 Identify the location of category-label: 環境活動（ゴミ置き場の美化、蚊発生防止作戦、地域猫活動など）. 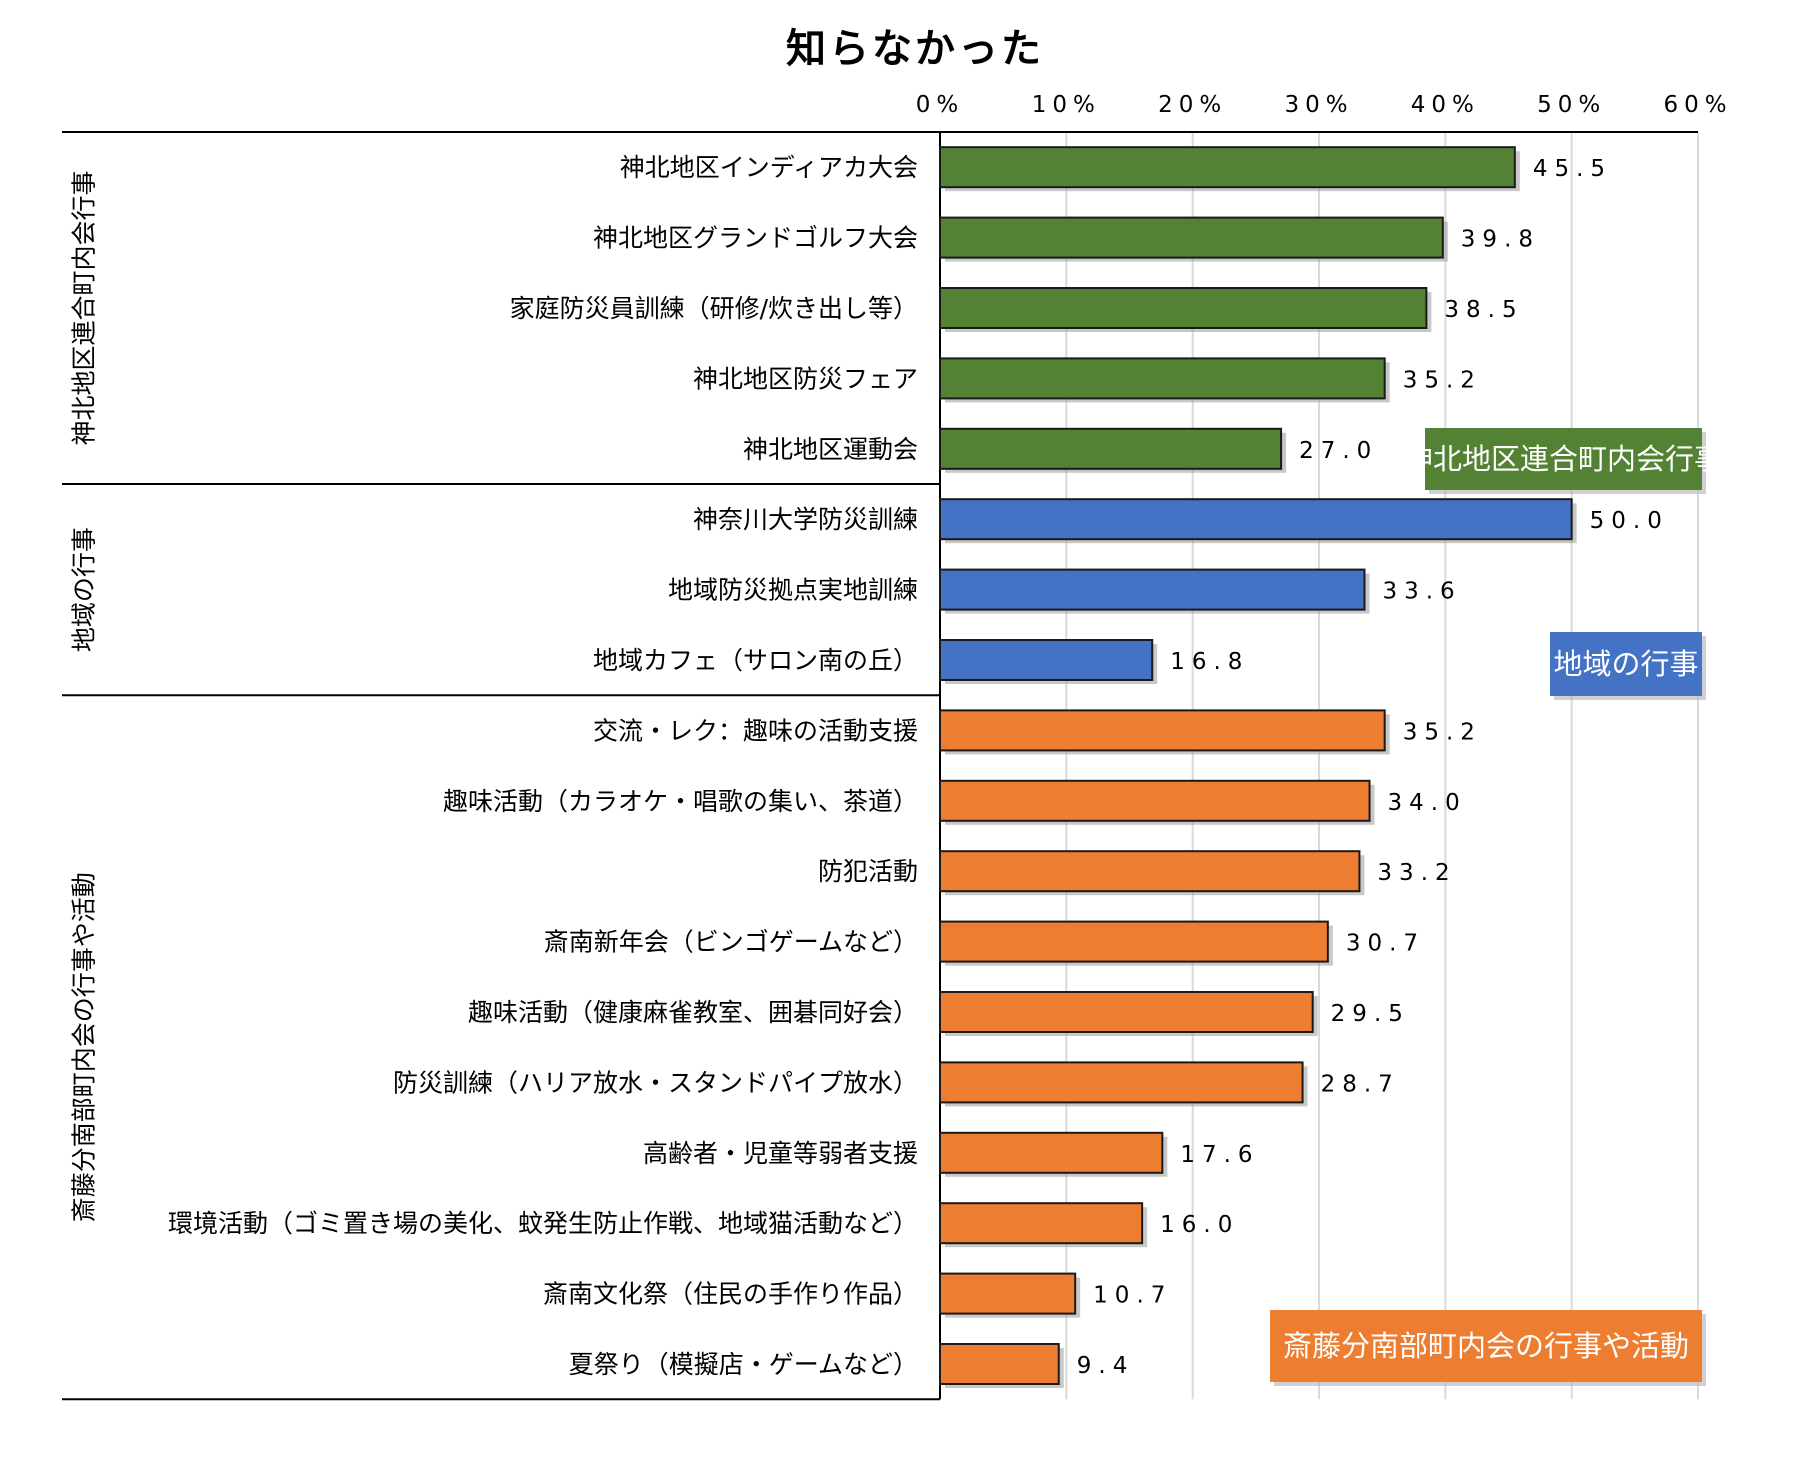
(543, 1223).